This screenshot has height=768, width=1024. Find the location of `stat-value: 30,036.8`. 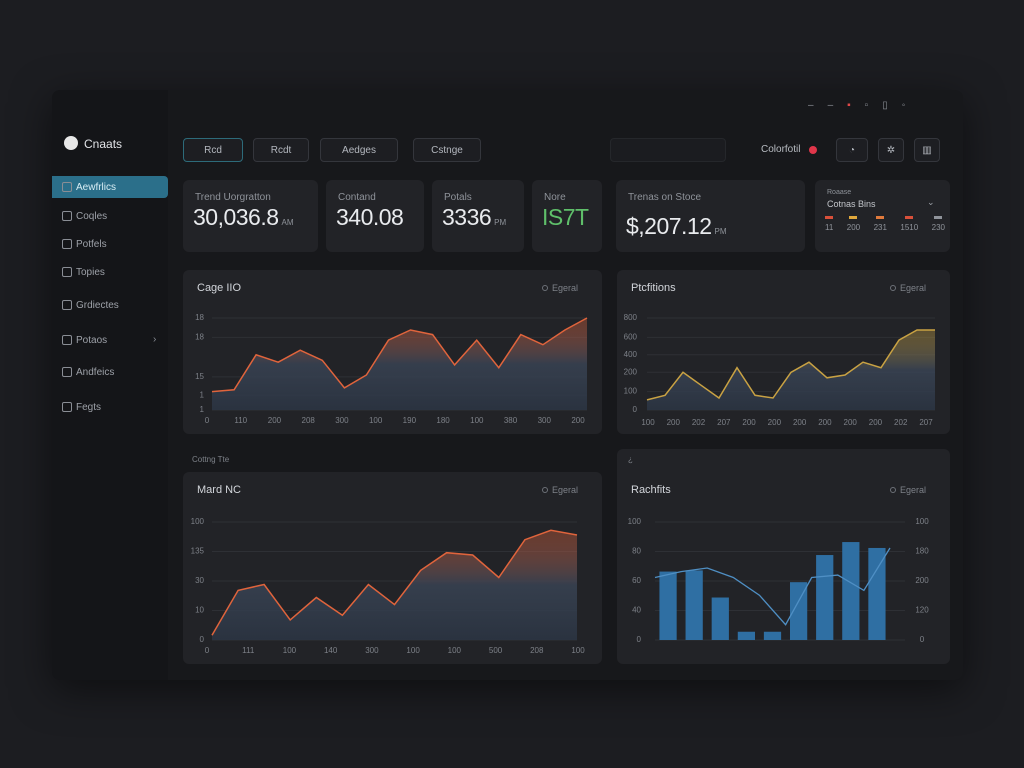

stat-value: 30,036.8 is located at coordinates (236, 217).